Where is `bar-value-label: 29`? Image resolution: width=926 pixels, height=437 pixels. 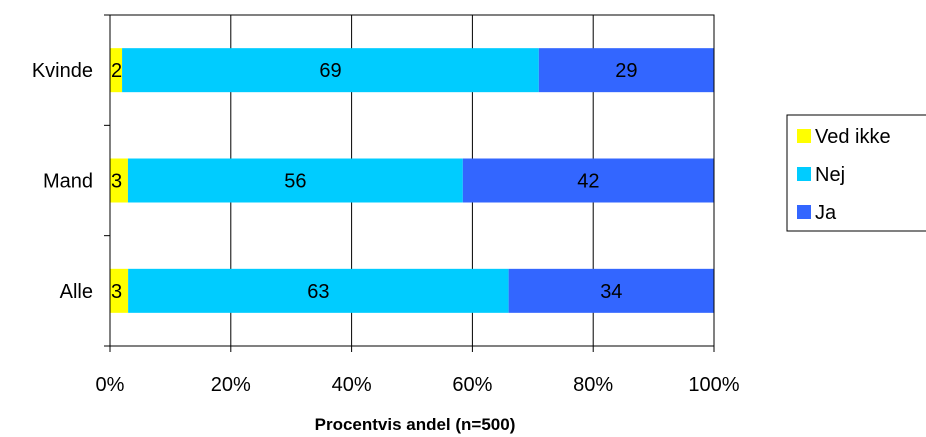 bar-value-label: 29 is located at coordinates (626, 71).